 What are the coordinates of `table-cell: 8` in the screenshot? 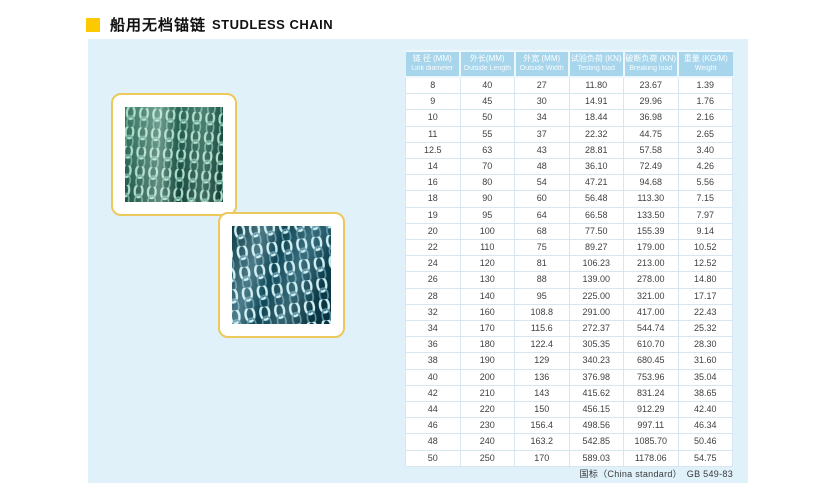 It's located at (433, 85).